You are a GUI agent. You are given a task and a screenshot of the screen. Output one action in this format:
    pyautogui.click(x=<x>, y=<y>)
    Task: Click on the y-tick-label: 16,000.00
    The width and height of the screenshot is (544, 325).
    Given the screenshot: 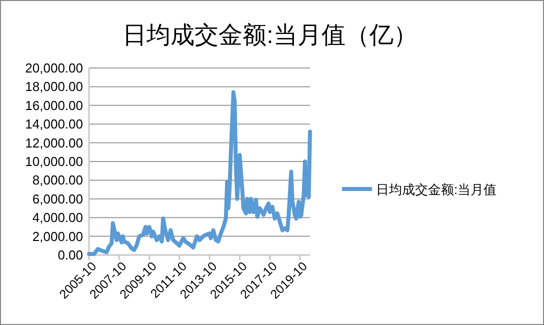 What is the action you would take?
    pyautogui.click(x=54, y=105)
    